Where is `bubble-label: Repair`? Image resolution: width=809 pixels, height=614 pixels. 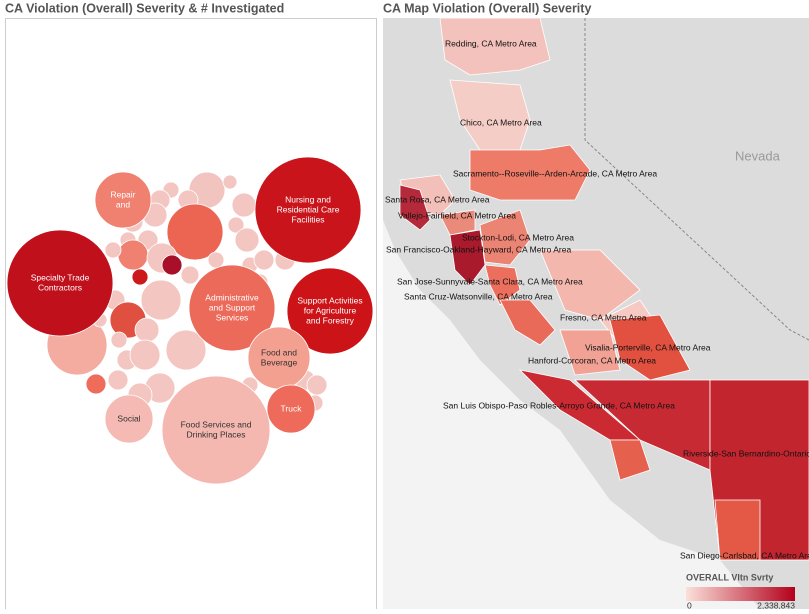 bubble-label: Repair is located at coordinates (122, 194).